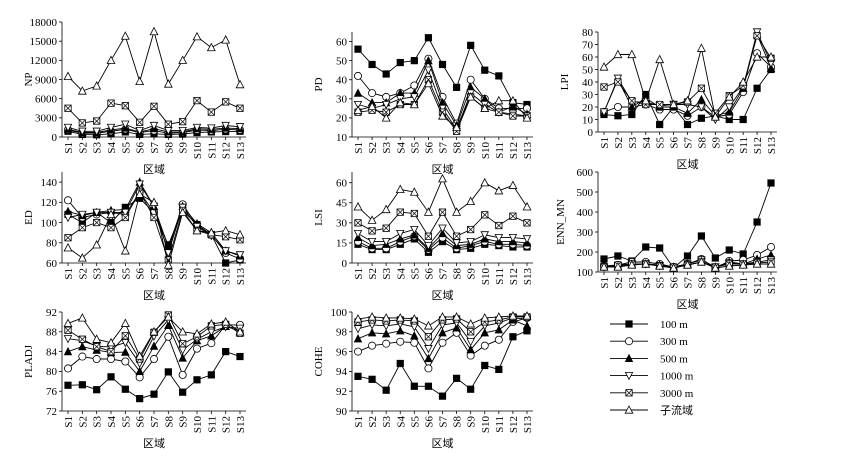 The height and width of the screenshot is (459, 864). I want to click on lsi-x-tick-label: S9, so click(472, 274).